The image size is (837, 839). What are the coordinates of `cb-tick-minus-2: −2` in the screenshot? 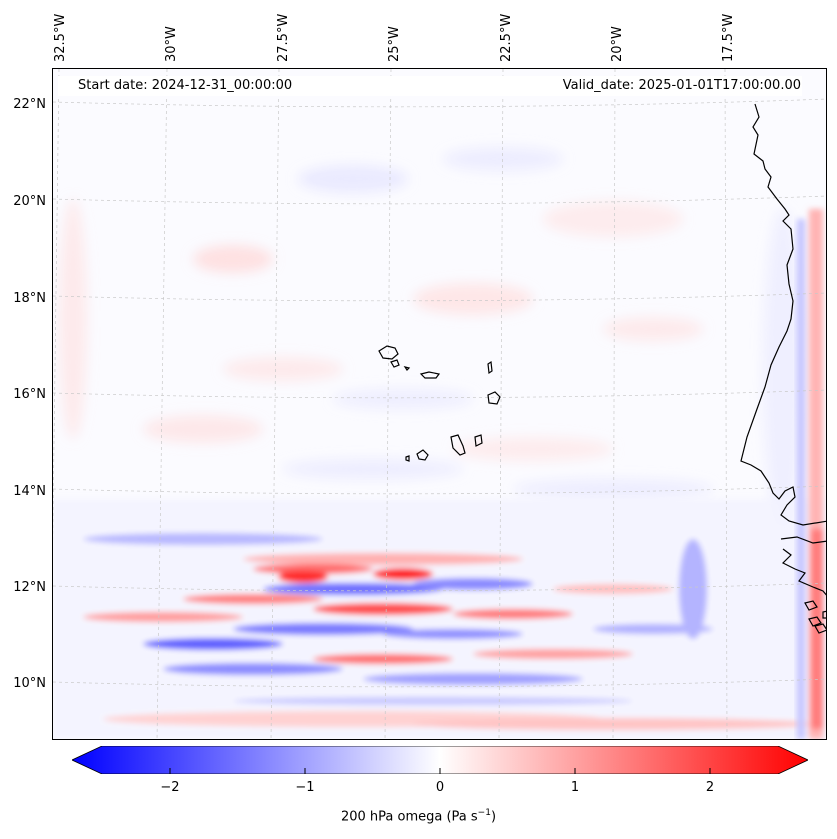 It's located at (170, 787).